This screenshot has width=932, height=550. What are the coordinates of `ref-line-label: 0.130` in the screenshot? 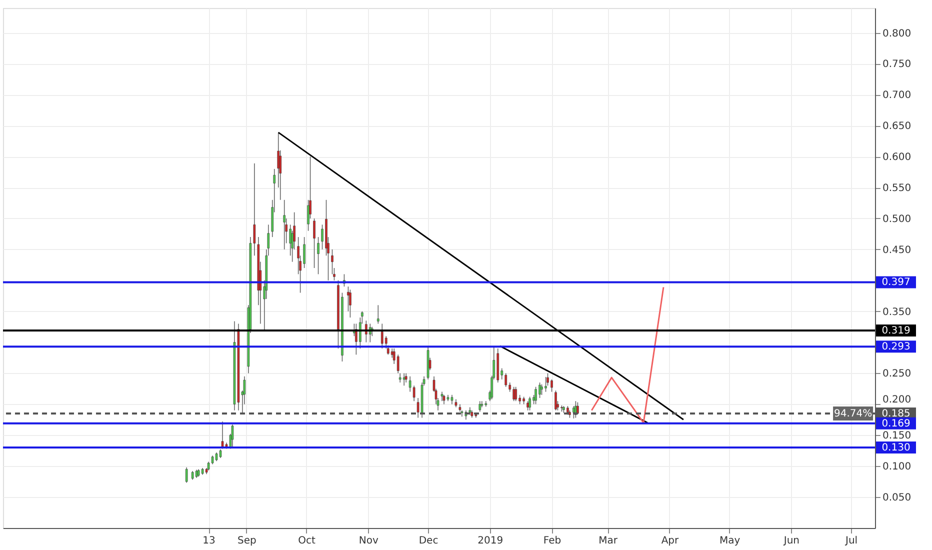 It's located at (896, 448).